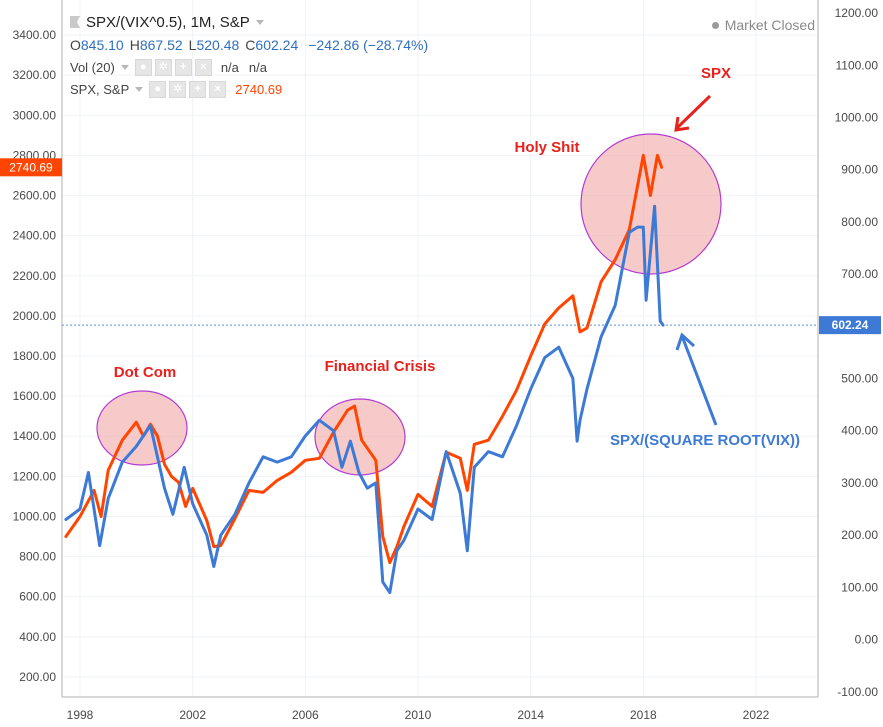  What do you see at coordinates (100, 89) in the screenshot?
I see `compare-label: SPX, S&P` at bounding box center [100, 89].